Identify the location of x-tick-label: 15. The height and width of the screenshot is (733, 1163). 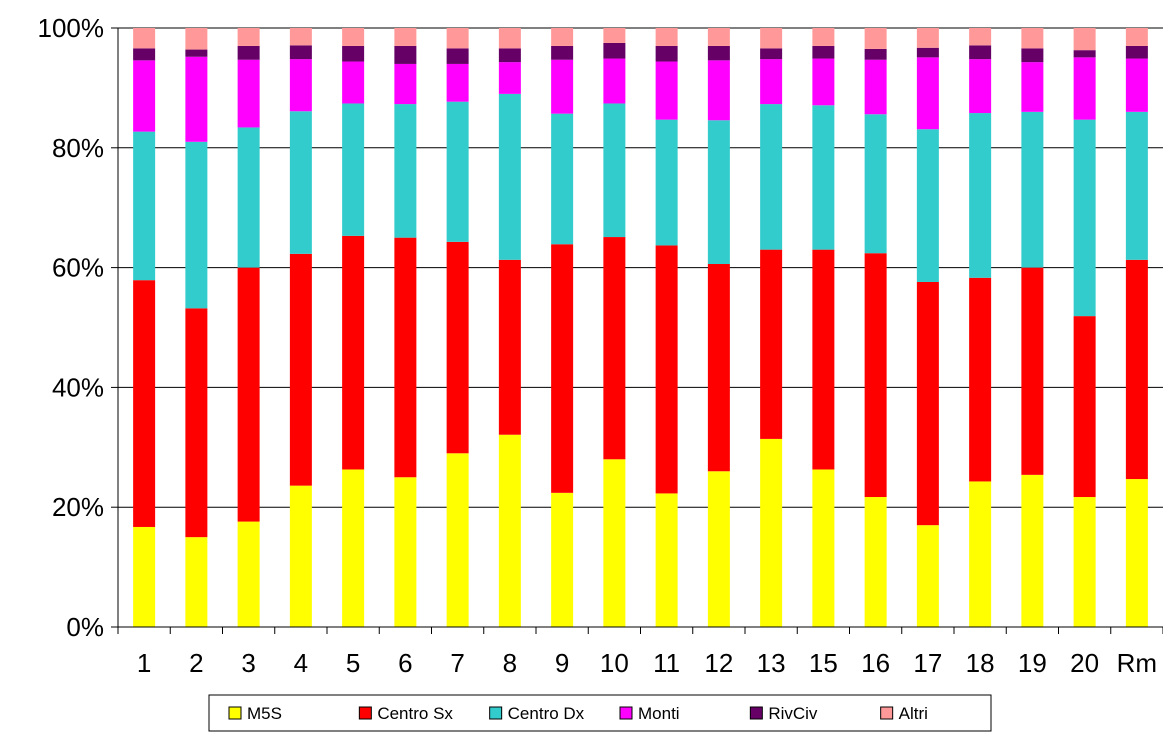
(823, 663).